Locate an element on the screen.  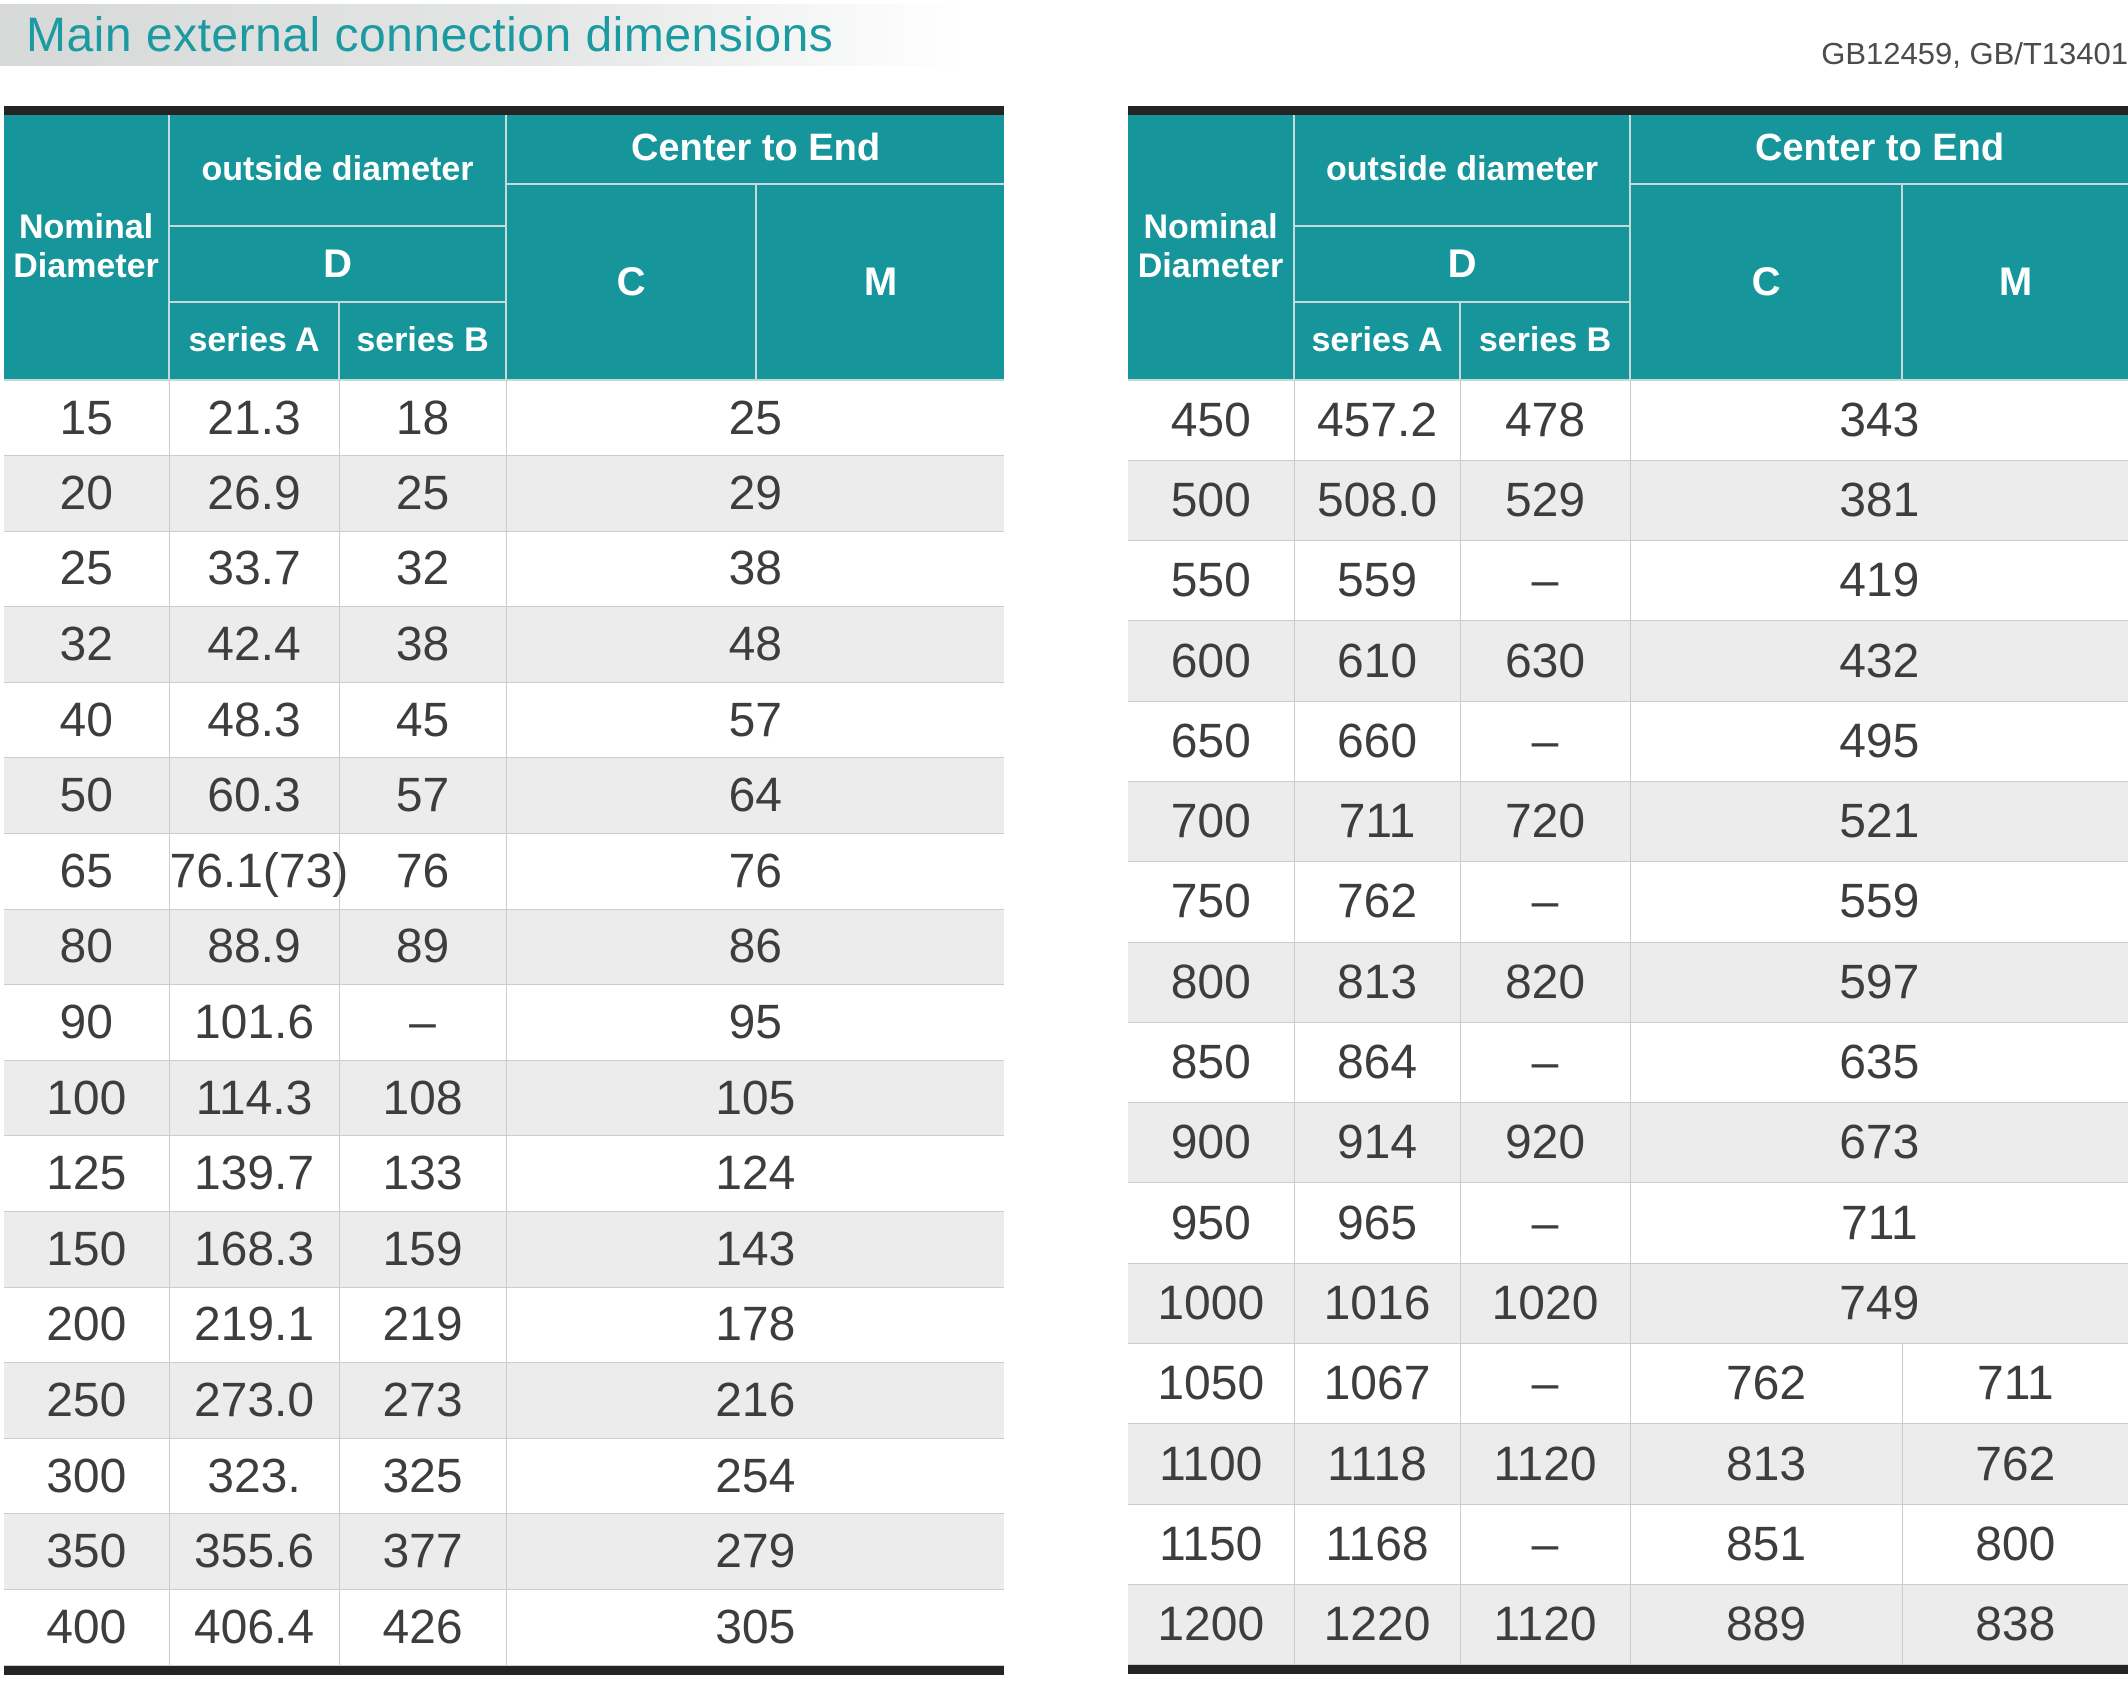
table-cell: 168.3 is located at coordinates (254, 1249).